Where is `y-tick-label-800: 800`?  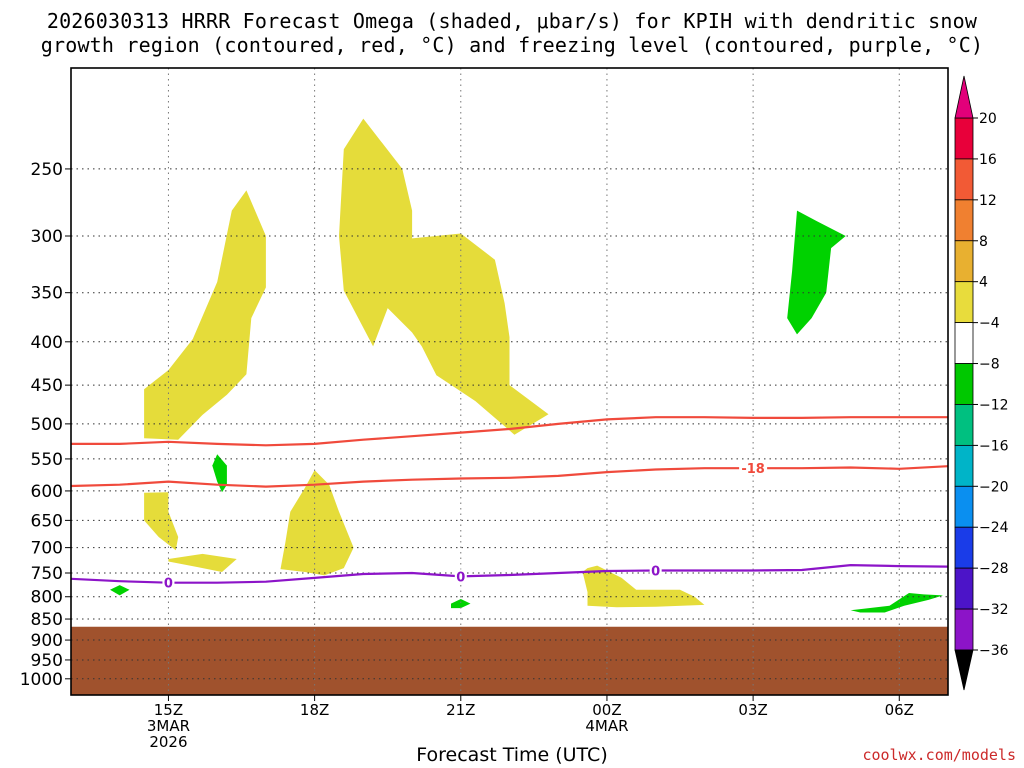
y-tick-label-800: 800 is located at coordinates (47, 598).